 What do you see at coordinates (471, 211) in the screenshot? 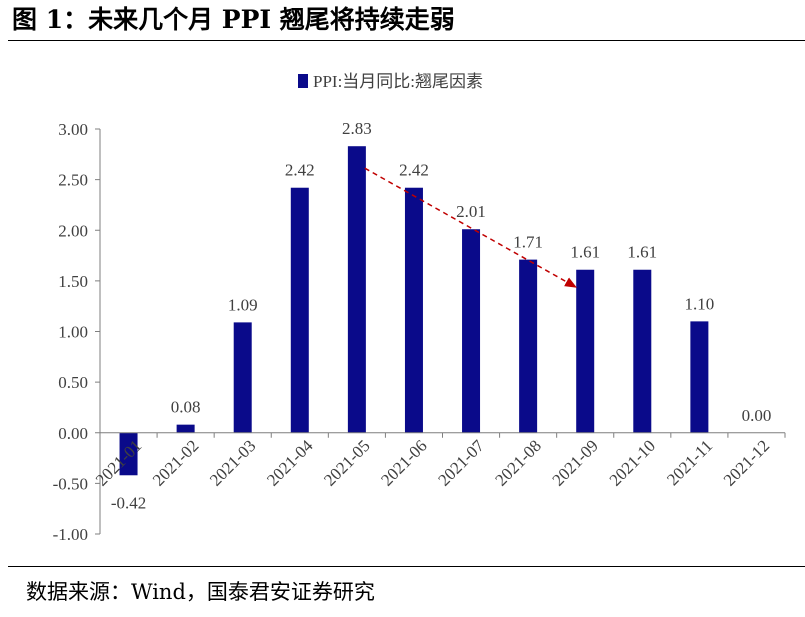
I see `data-label: 2.01` at bounding box center [471, 211].